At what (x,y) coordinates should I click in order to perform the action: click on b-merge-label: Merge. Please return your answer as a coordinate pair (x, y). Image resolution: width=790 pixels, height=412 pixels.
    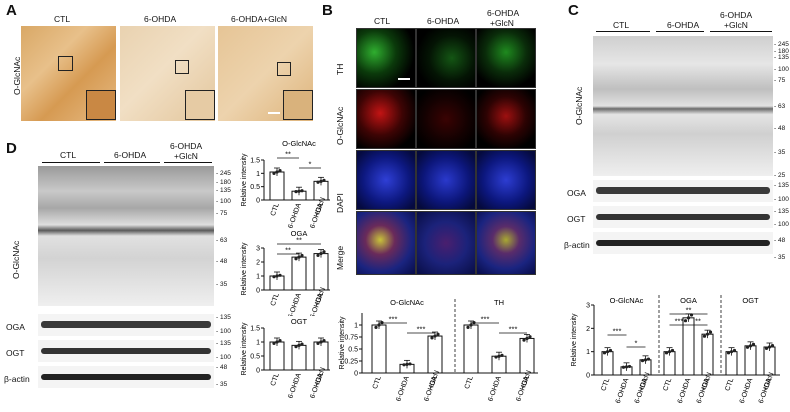
    Looking at the image, I should click on (340, 257).